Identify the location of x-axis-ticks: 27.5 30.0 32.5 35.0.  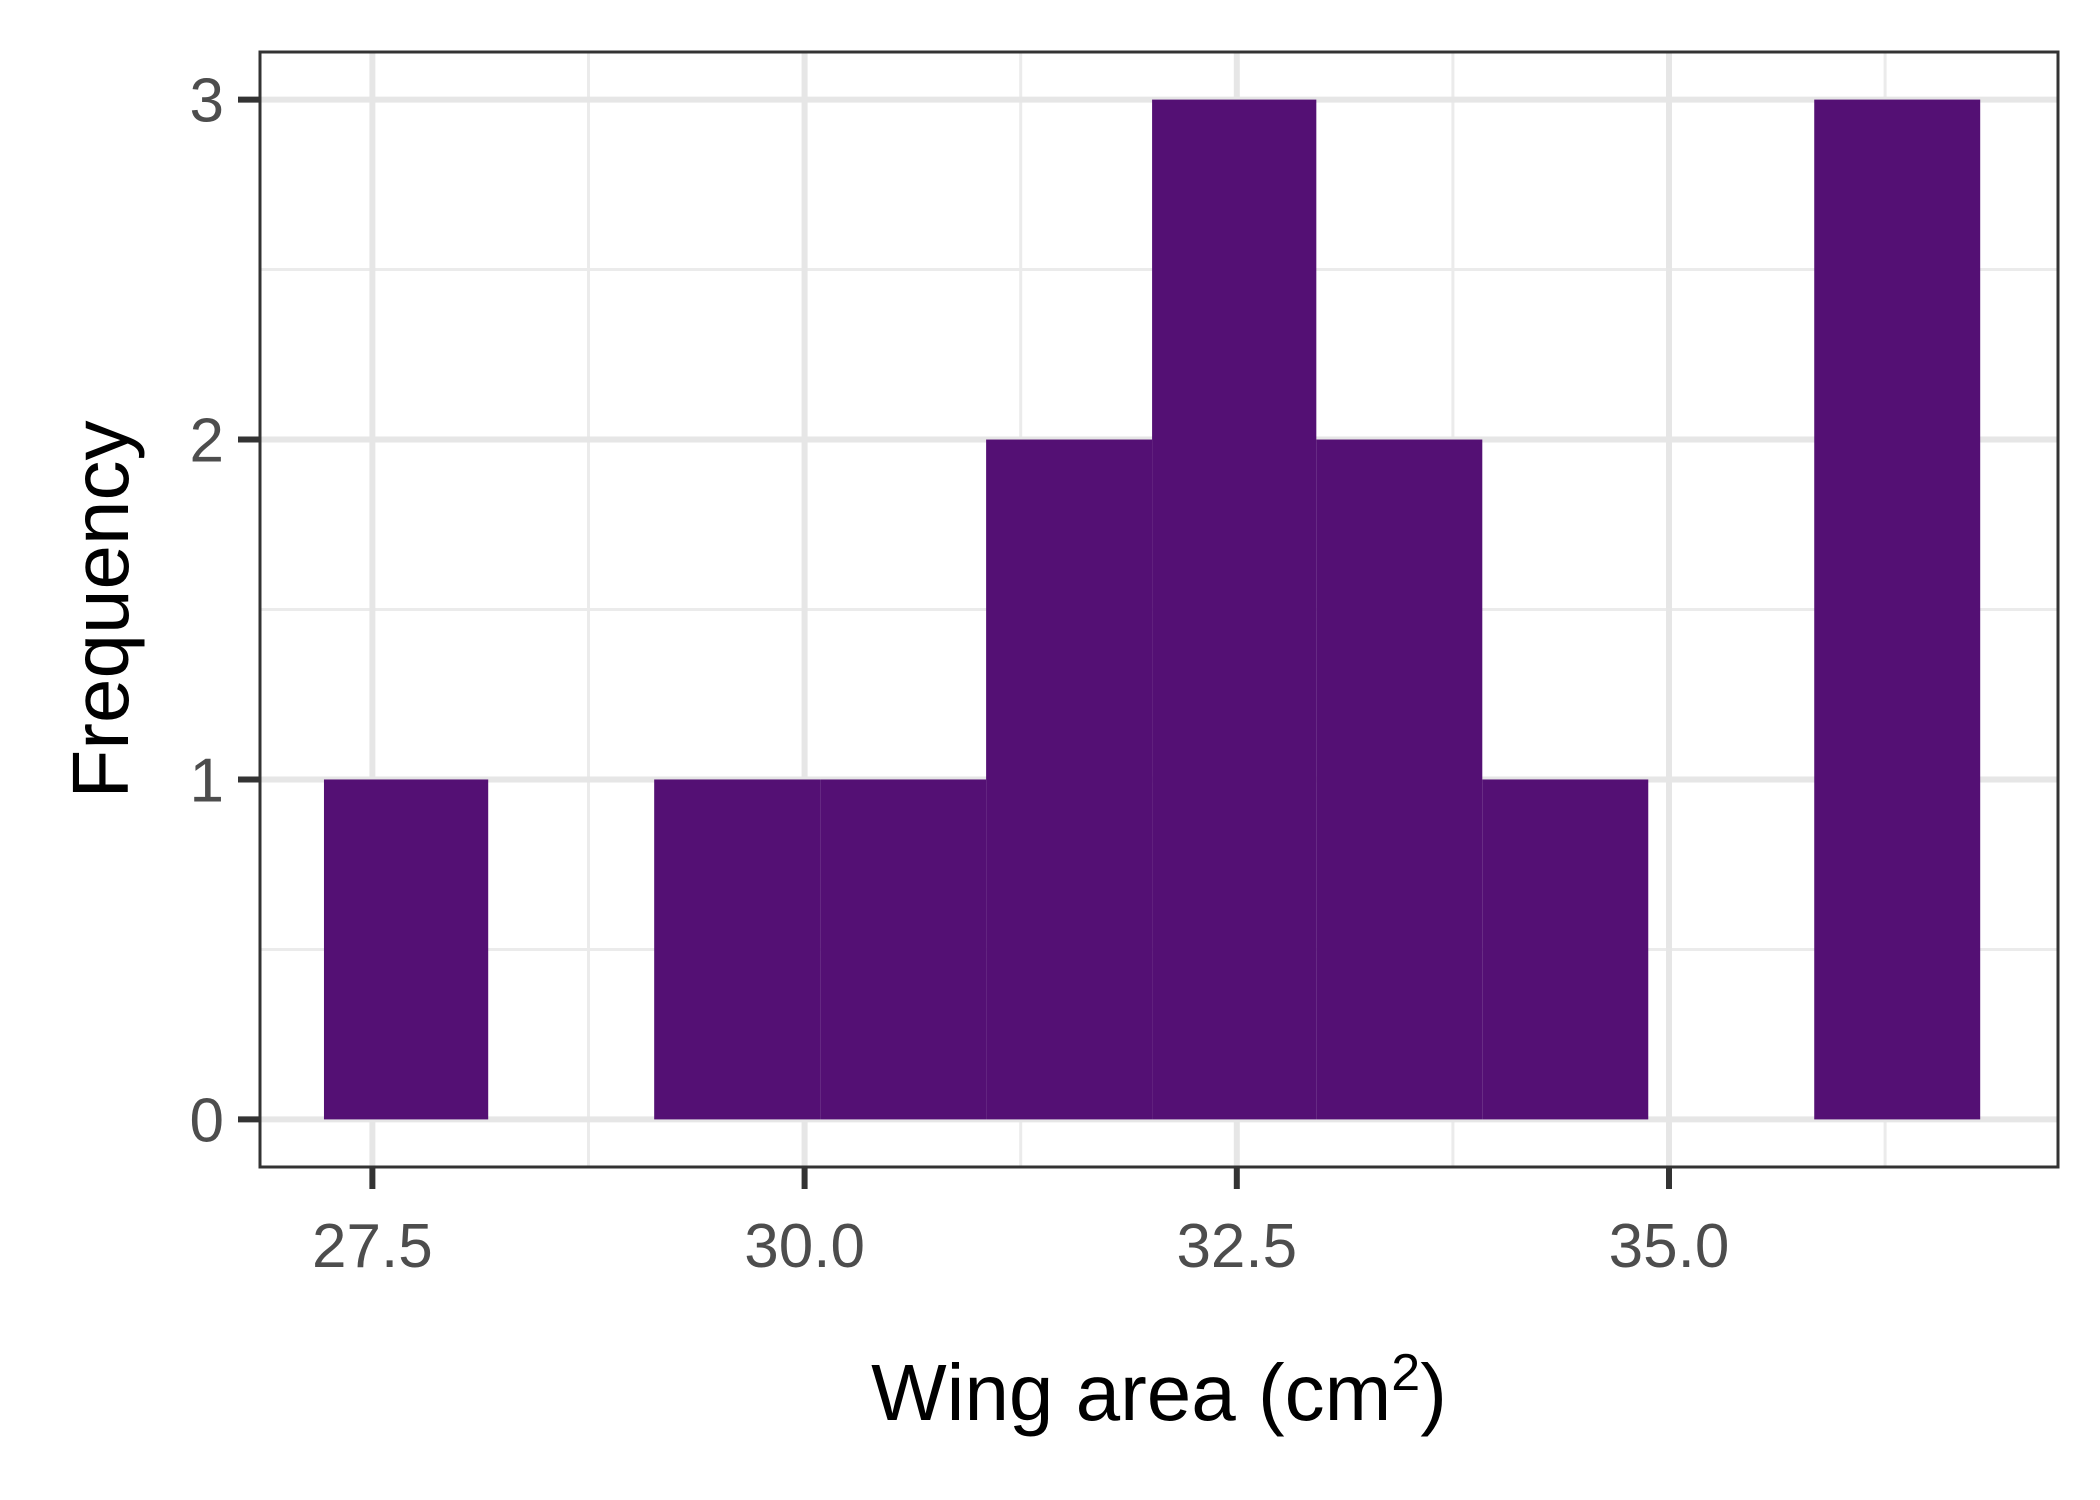
(1020, 1224).